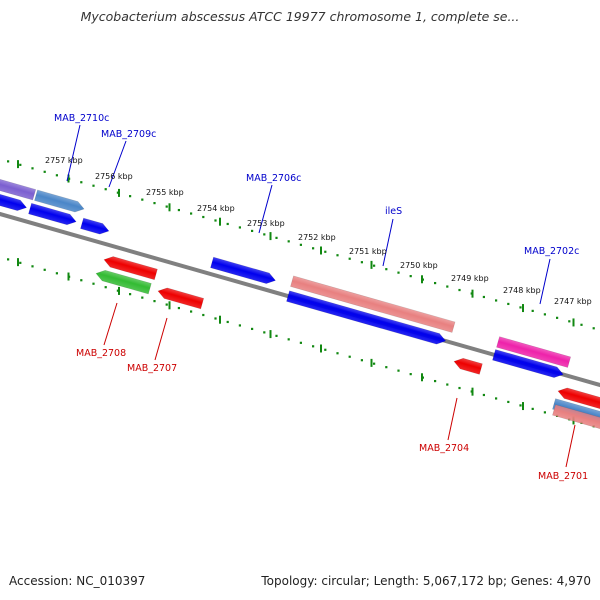 This screenshot has width=600, height=600. Describe the element at coordinates (573, 301) in the screenshot. I see `kbp-label: 2747 kbp` at that location.